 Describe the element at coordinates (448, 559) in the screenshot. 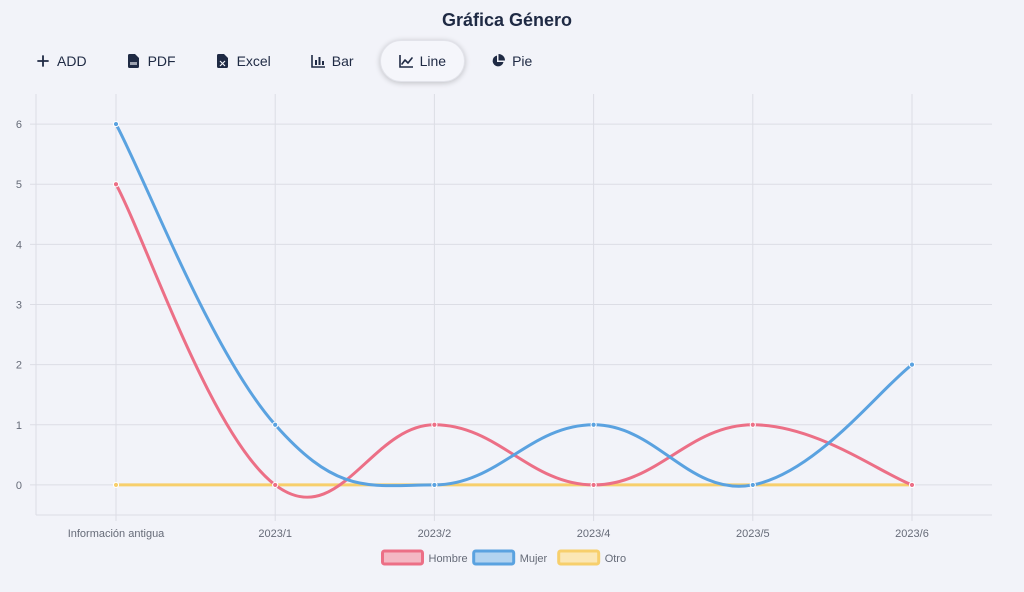

I see `legend-label-hombre: Hombre` at that location.